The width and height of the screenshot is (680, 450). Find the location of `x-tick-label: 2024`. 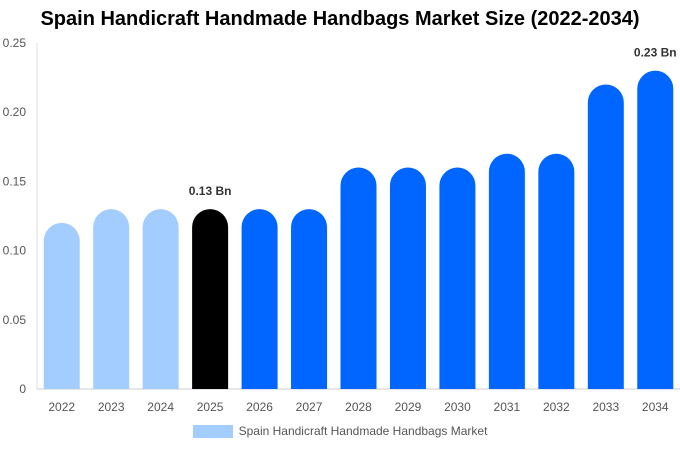

x-tick-label: 2024 is located at coordinates (160, 407).